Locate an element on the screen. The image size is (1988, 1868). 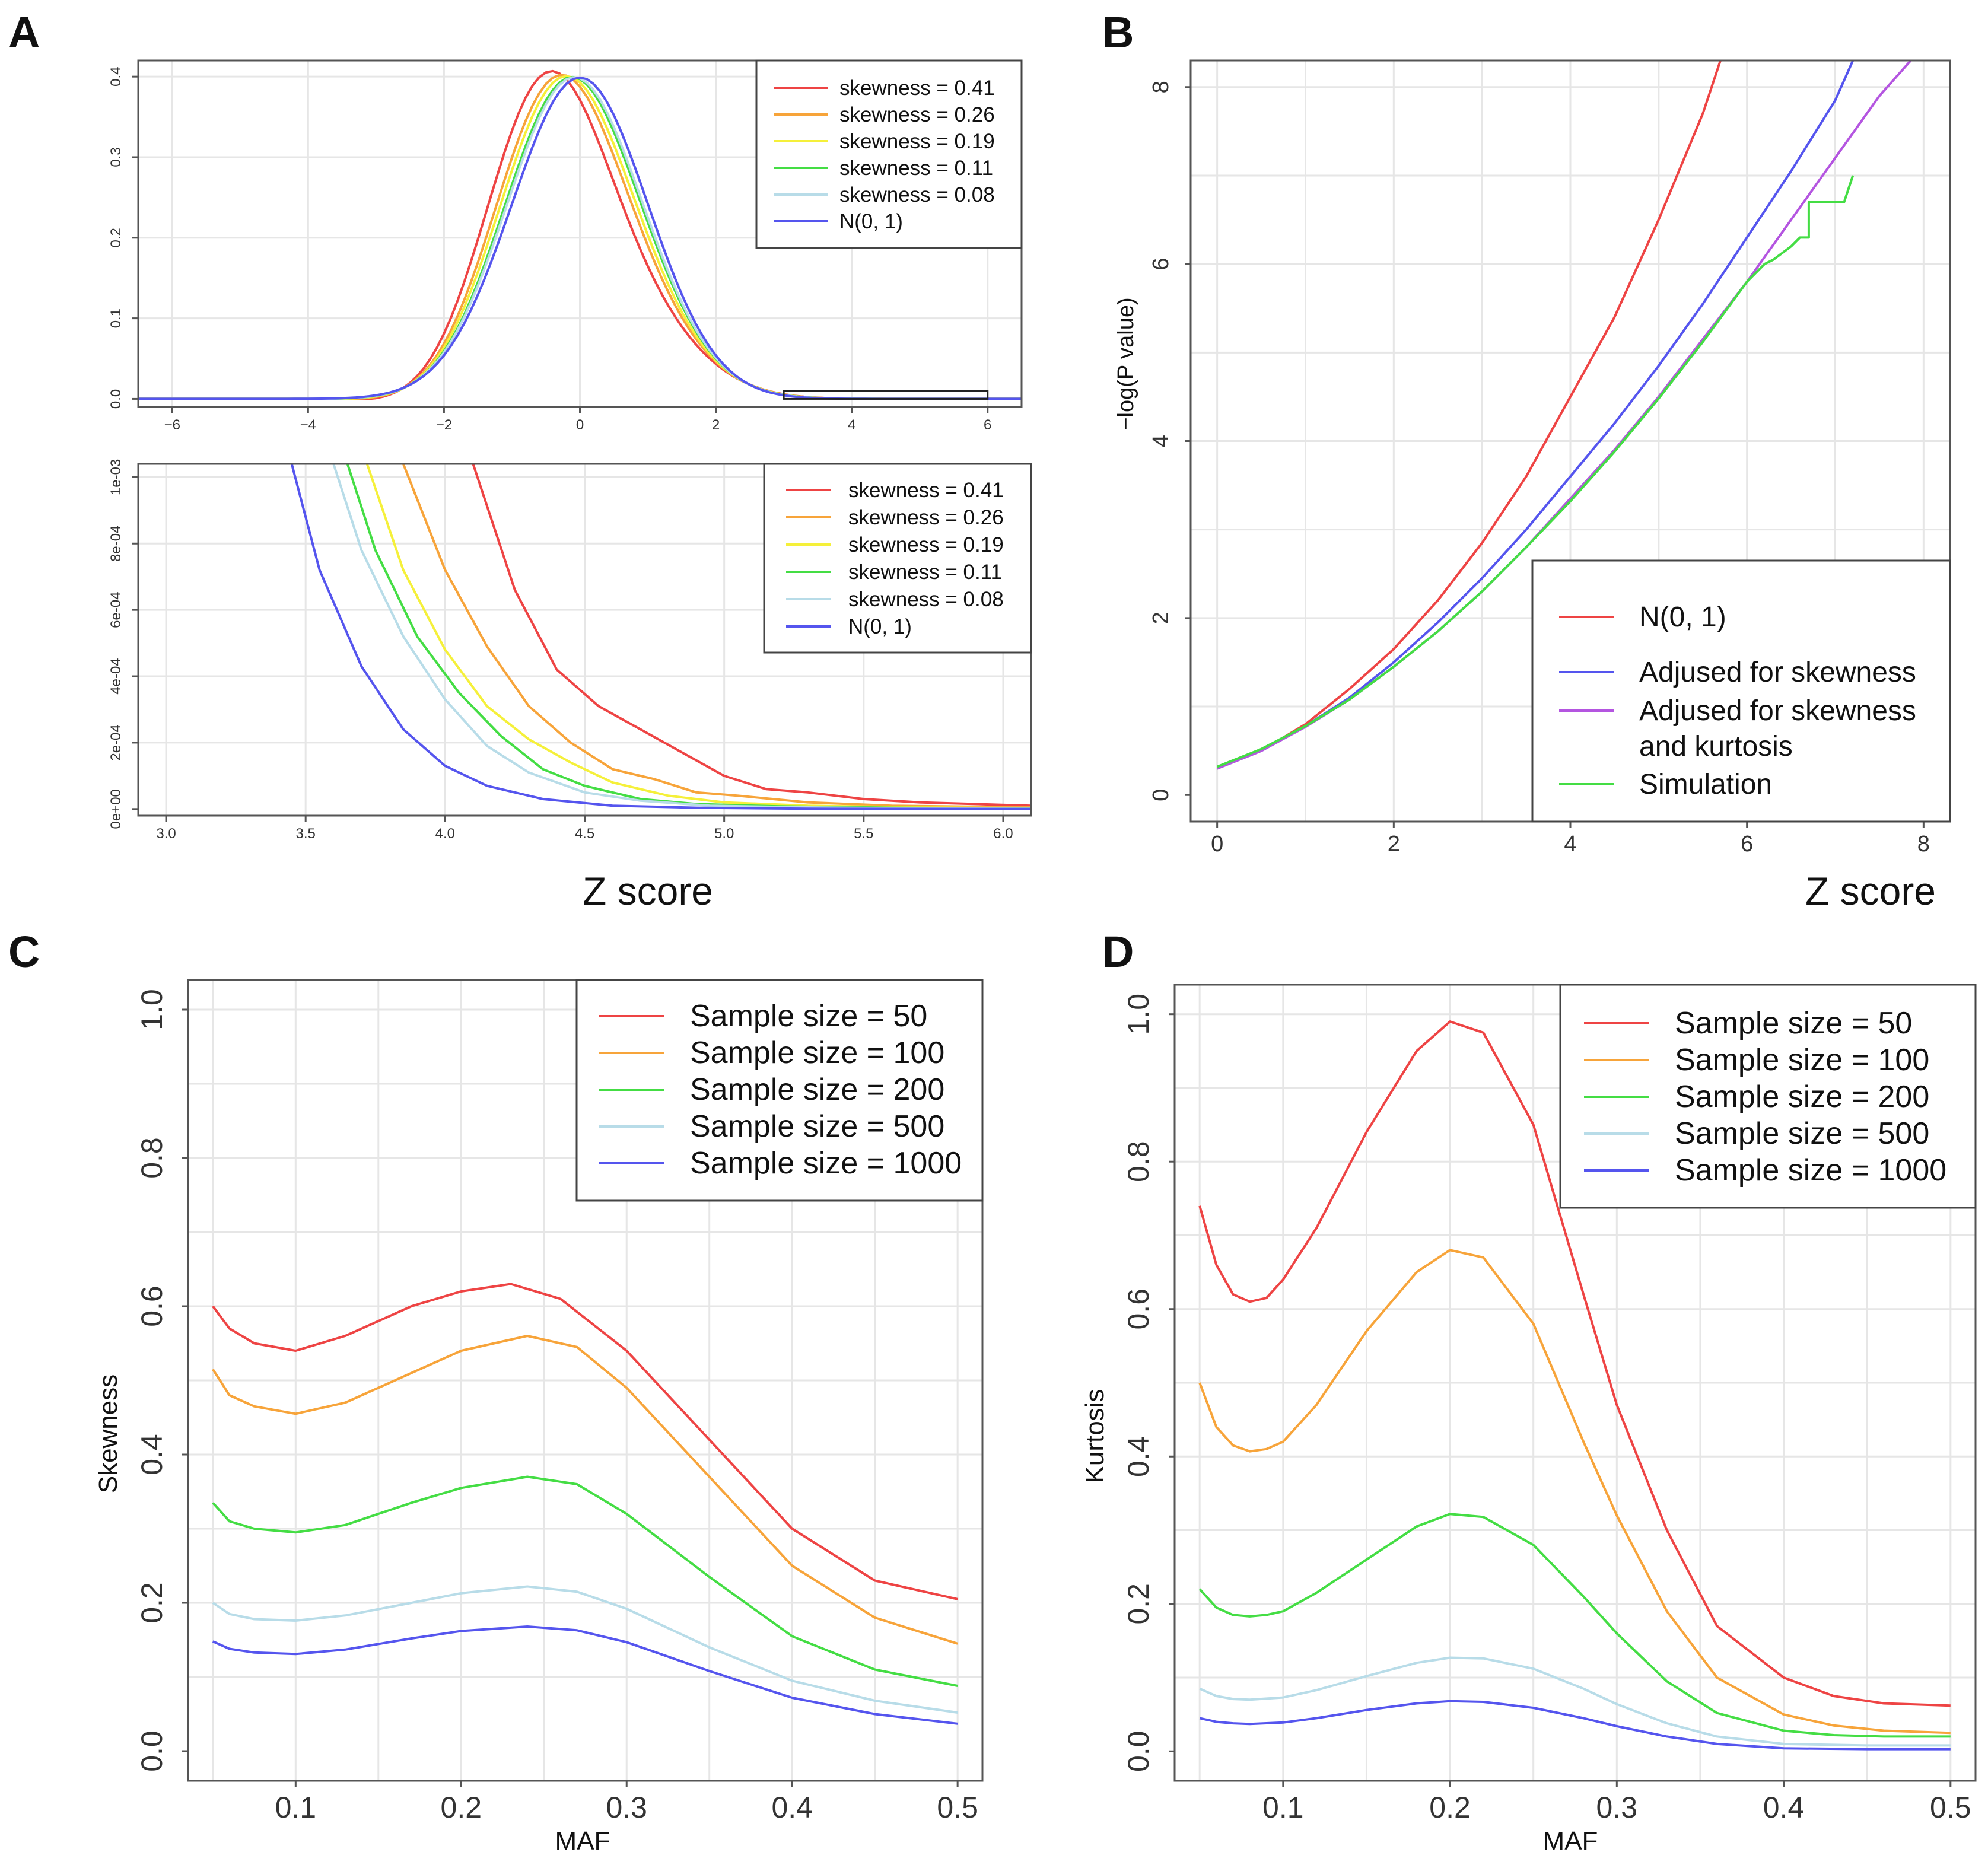
series-group-b is located at coordinates (1564, 415).